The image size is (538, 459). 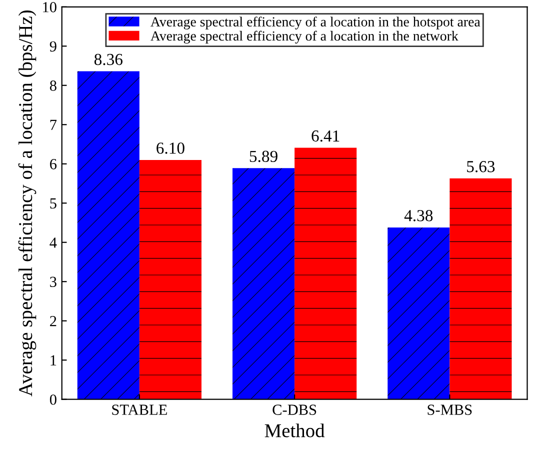 What do you see at coordinates (53, 360) in the screenshot?
I see `y-tick-label: 1` at bounding box center [53, 360].